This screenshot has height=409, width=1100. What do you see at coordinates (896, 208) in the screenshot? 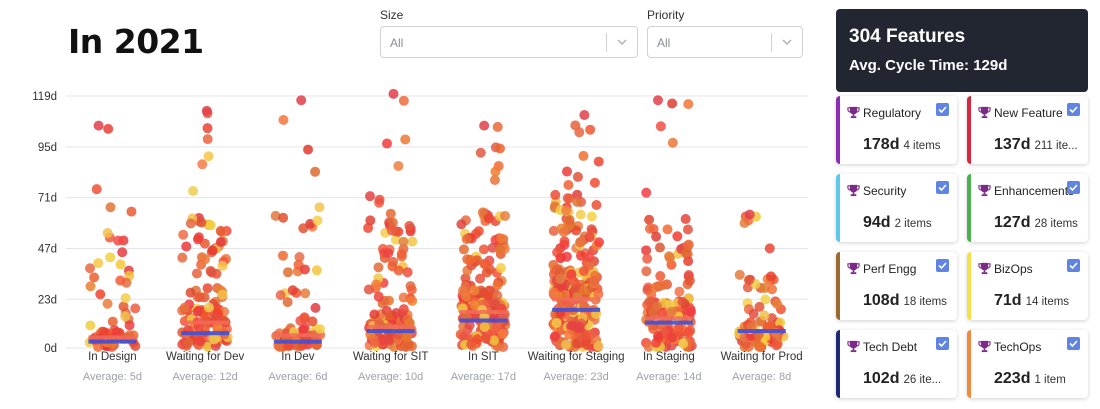
I see `category-card: Security 94d 2 items` at bounding box center [896, 208].